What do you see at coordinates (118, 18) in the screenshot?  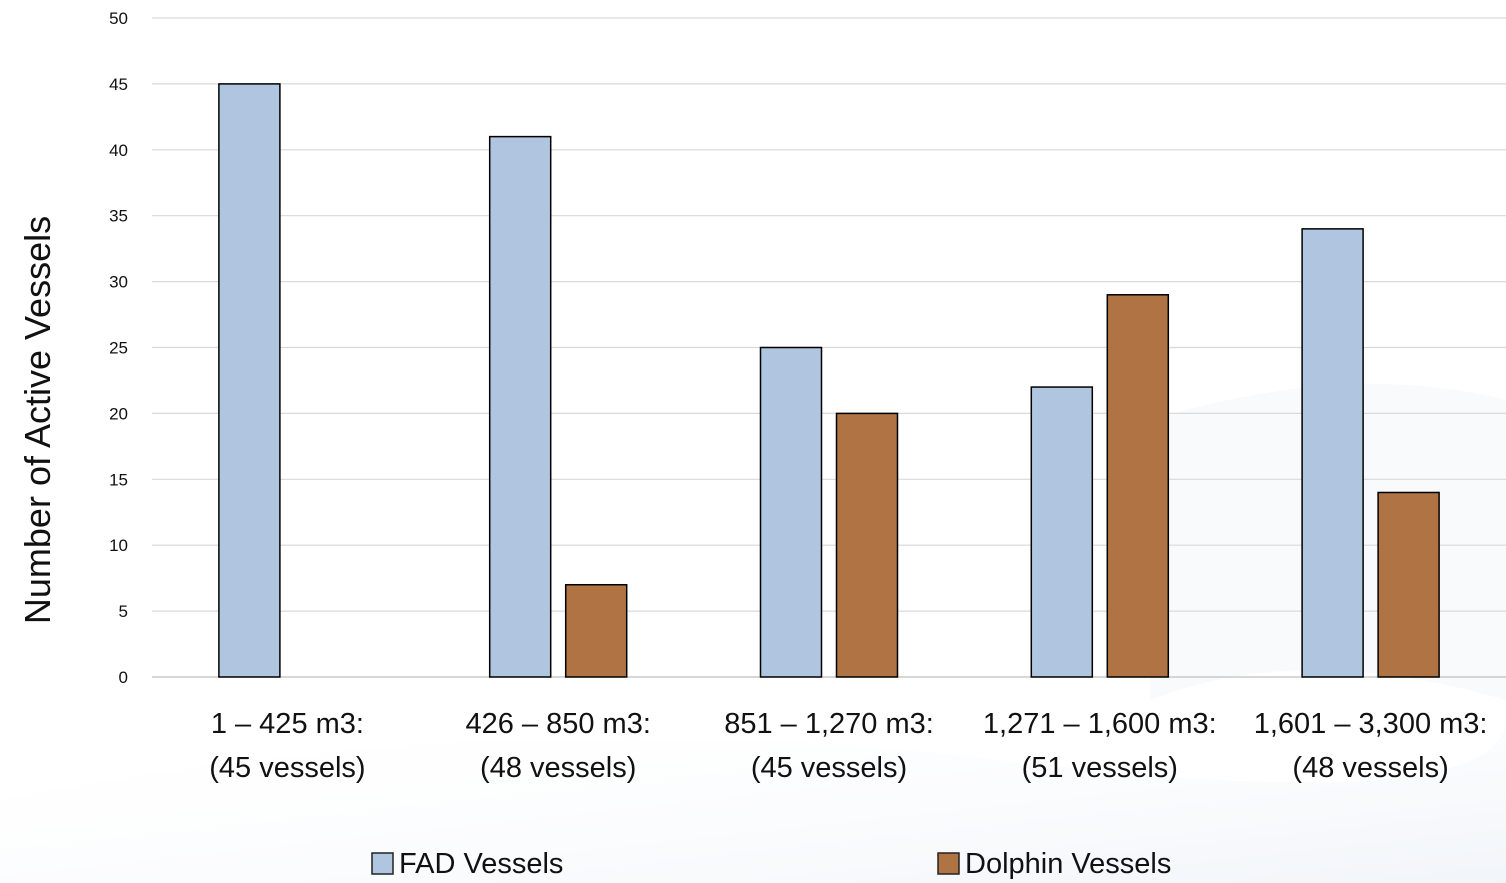 I see `y-tick-label: 50` at bounding box center [118, 18].